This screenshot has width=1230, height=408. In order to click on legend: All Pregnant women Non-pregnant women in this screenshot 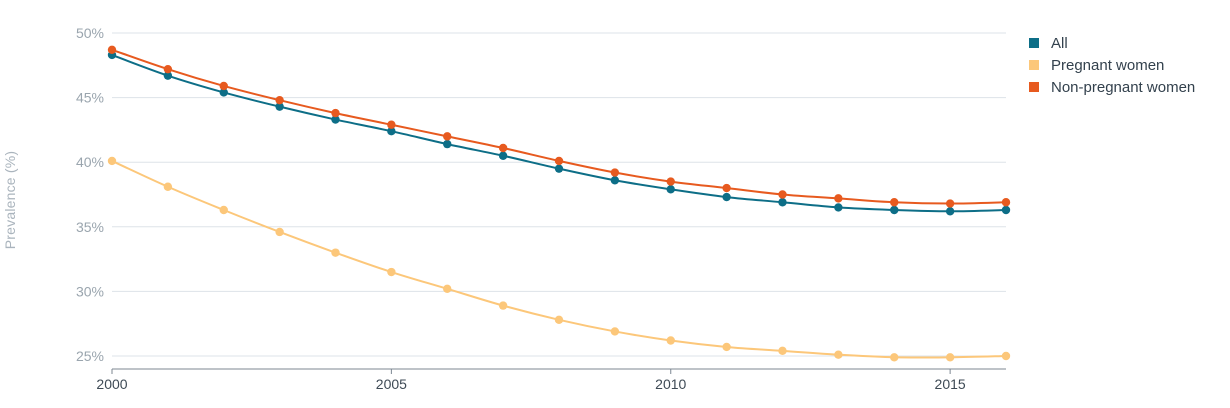, I will do `click(1112, 65)`.